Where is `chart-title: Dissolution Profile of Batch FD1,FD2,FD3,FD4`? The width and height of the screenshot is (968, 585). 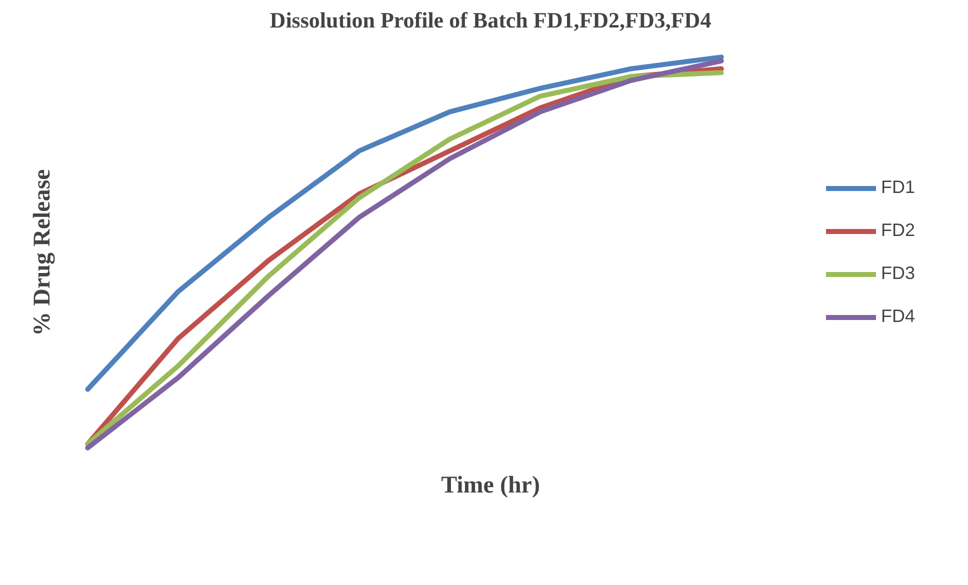
chart-title: Dissolution Profile of Batch FD1,FD2,FD3,FD4 is located at coordinates (491, 20).